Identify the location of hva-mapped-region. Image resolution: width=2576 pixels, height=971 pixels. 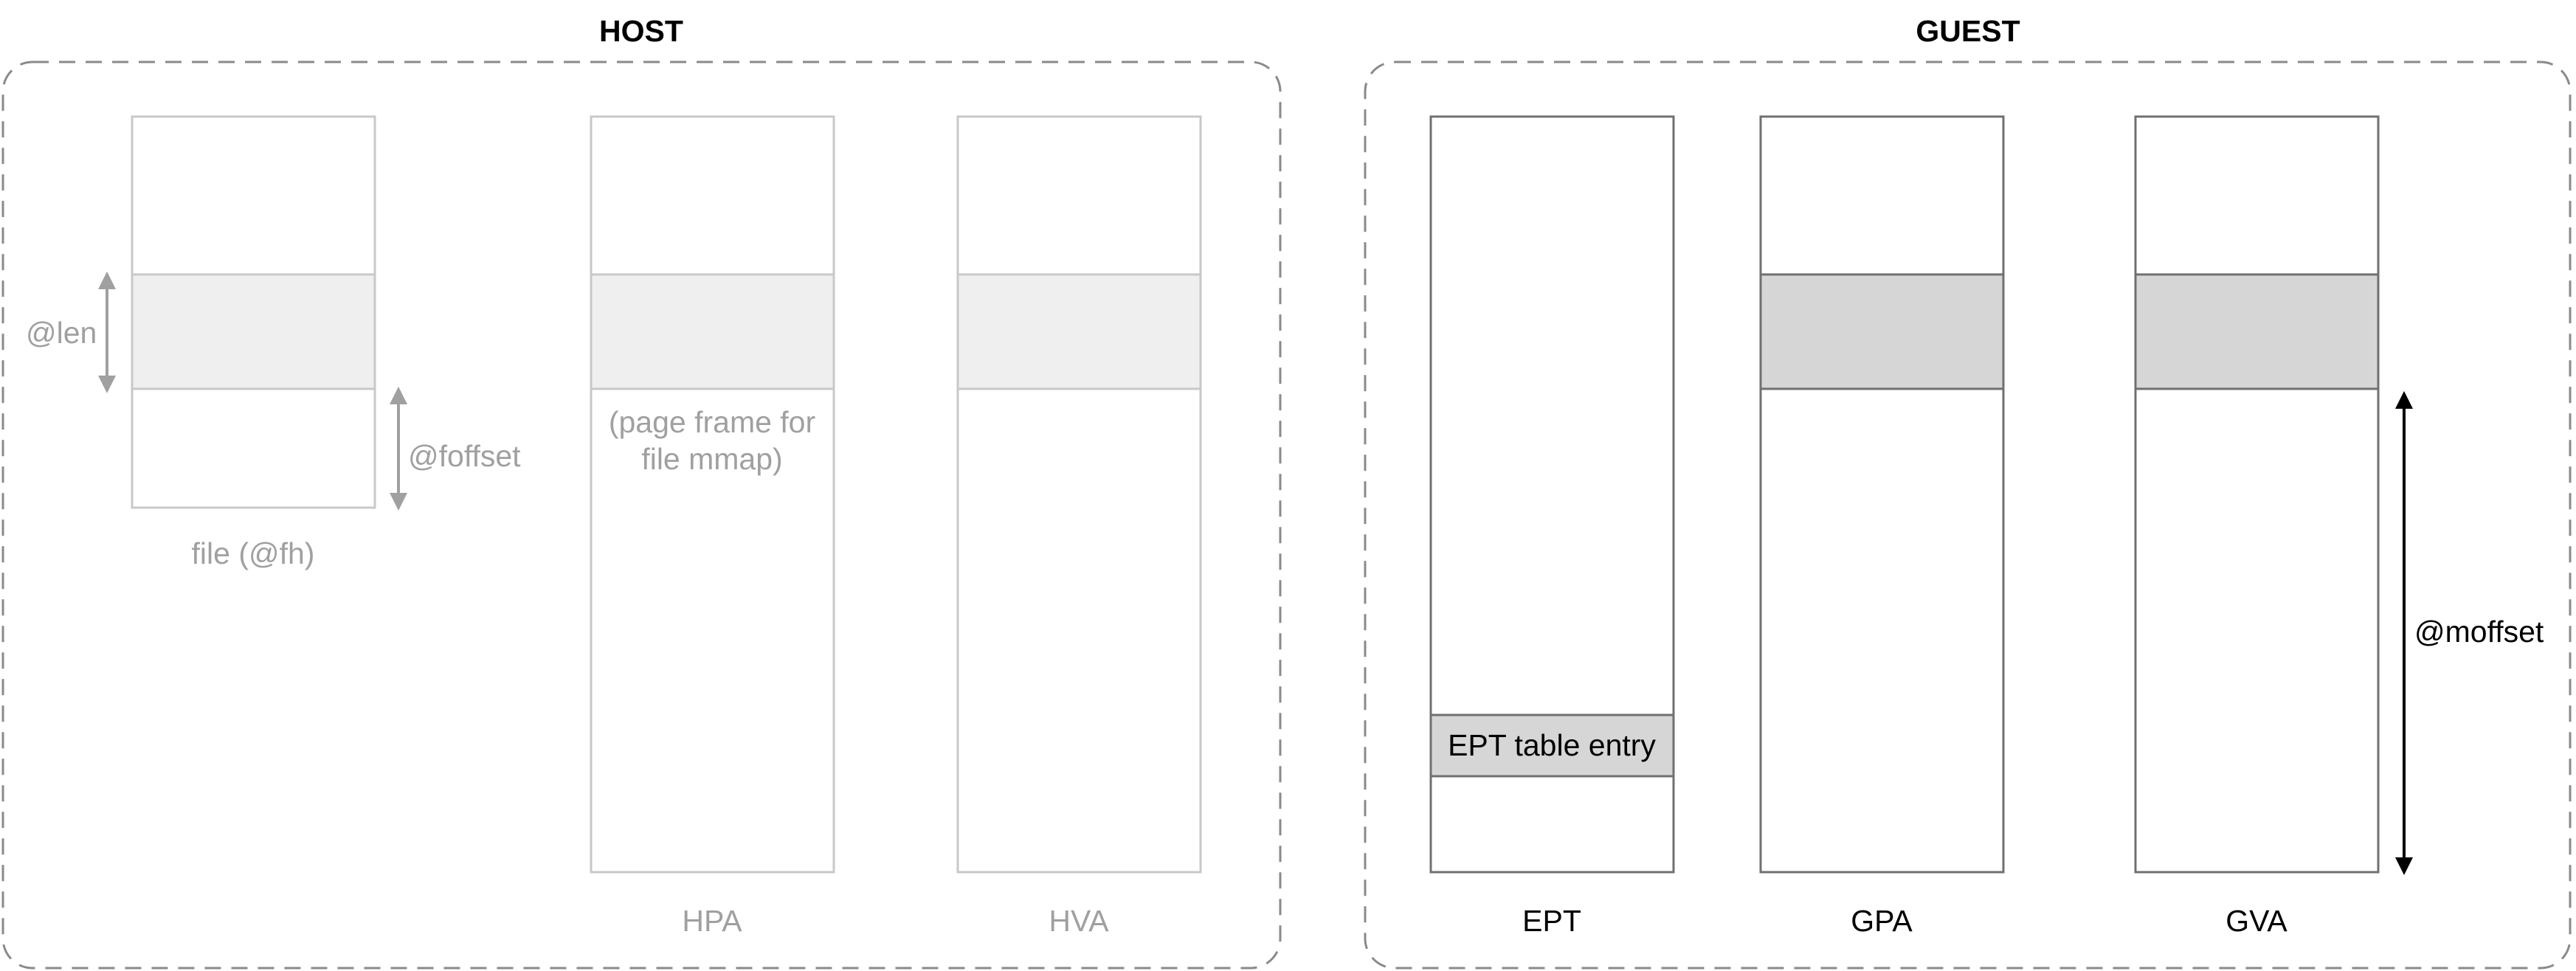
(1079, 331).